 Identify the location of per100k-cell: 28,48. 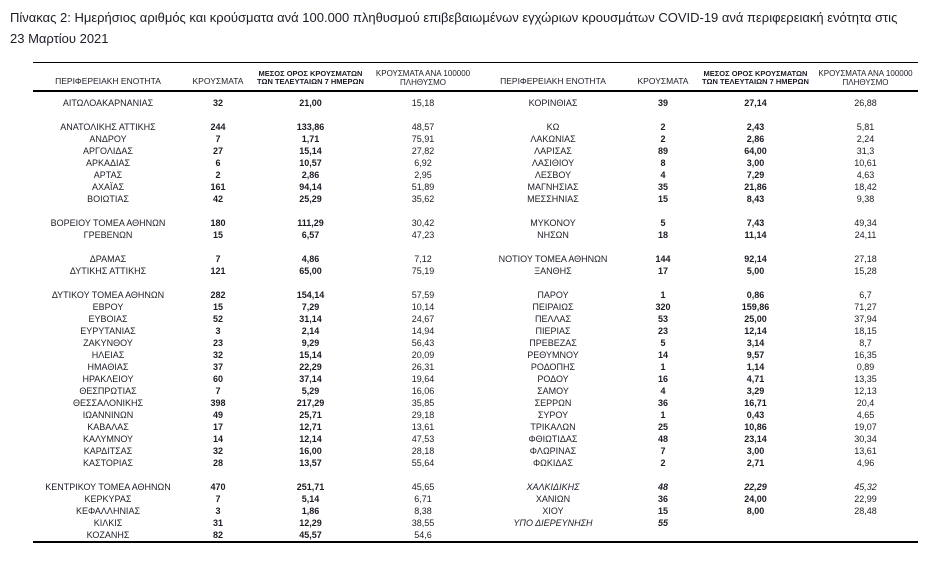
(865, 510).